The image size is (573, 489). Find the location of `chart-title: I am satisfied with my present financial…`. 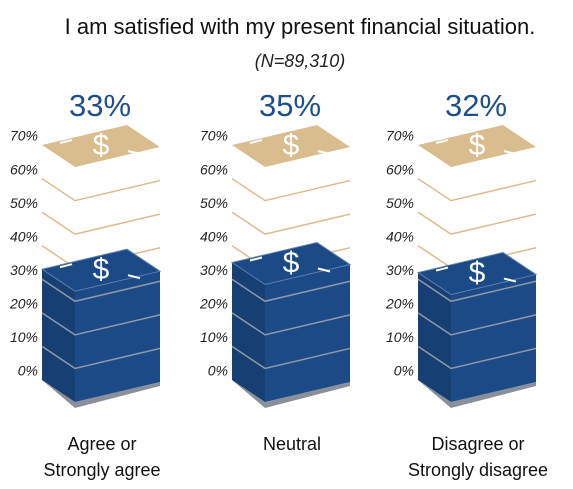

chart-title: I am satisfied with my present financial… is located at coordinates (300, 26).